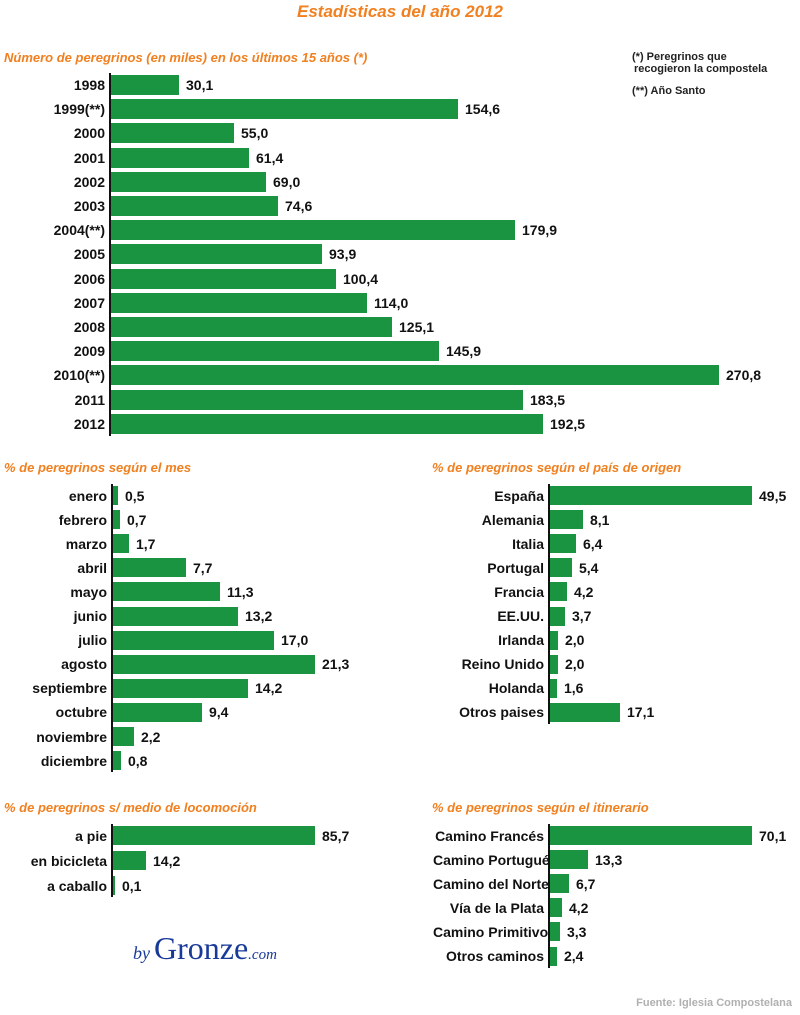 This screenshot has width=800, height=1015. I want to click on route-chart-title: % de peregrinos según el itinerario, so click(540, 807).